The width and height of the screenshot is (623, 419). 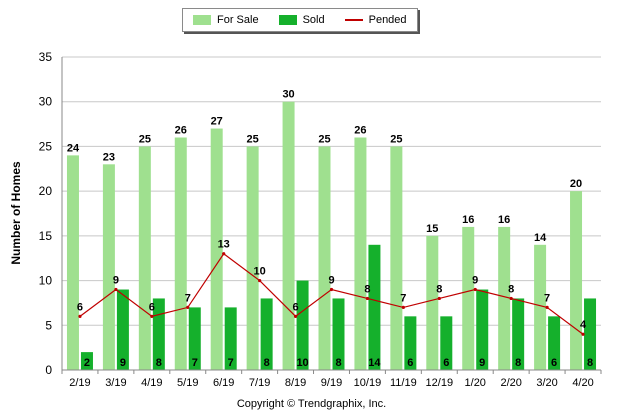 What do you see at coordinates (287, 20) in the screenshot?
I see `legend-swatch-sold` at bounding box center [287, 20].